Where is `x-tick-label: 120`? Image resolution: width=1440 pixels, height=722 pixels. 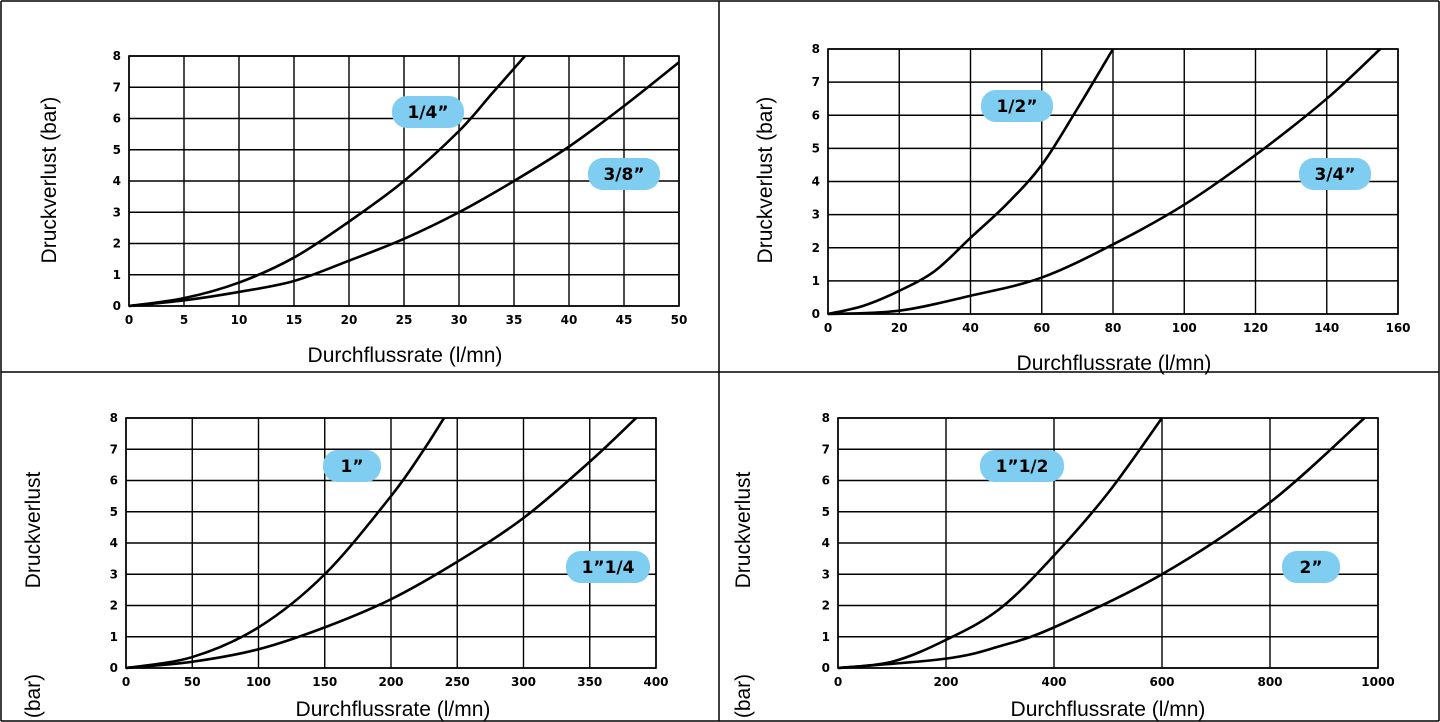 x-tick-label: 120 is located at coordinates (1255, 328).